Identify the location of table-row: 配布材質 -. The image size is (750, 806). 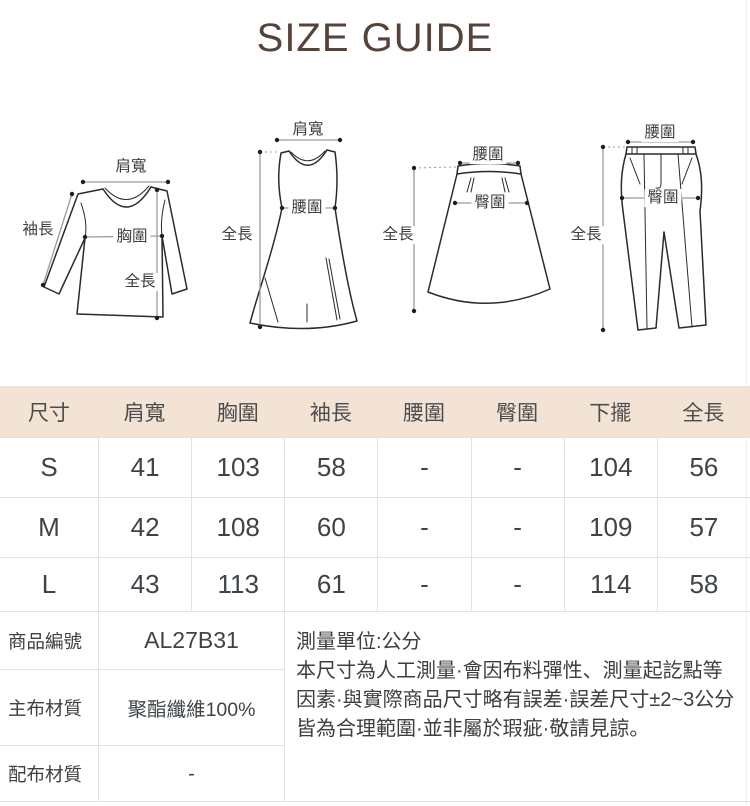
(142, 773).